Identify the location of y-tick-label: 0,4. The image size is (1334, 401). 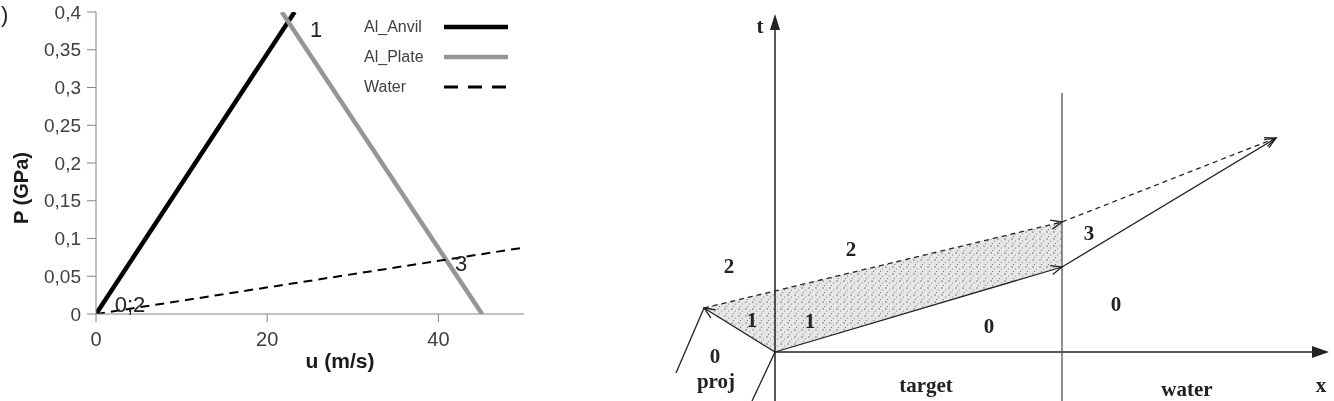
(68, 12).